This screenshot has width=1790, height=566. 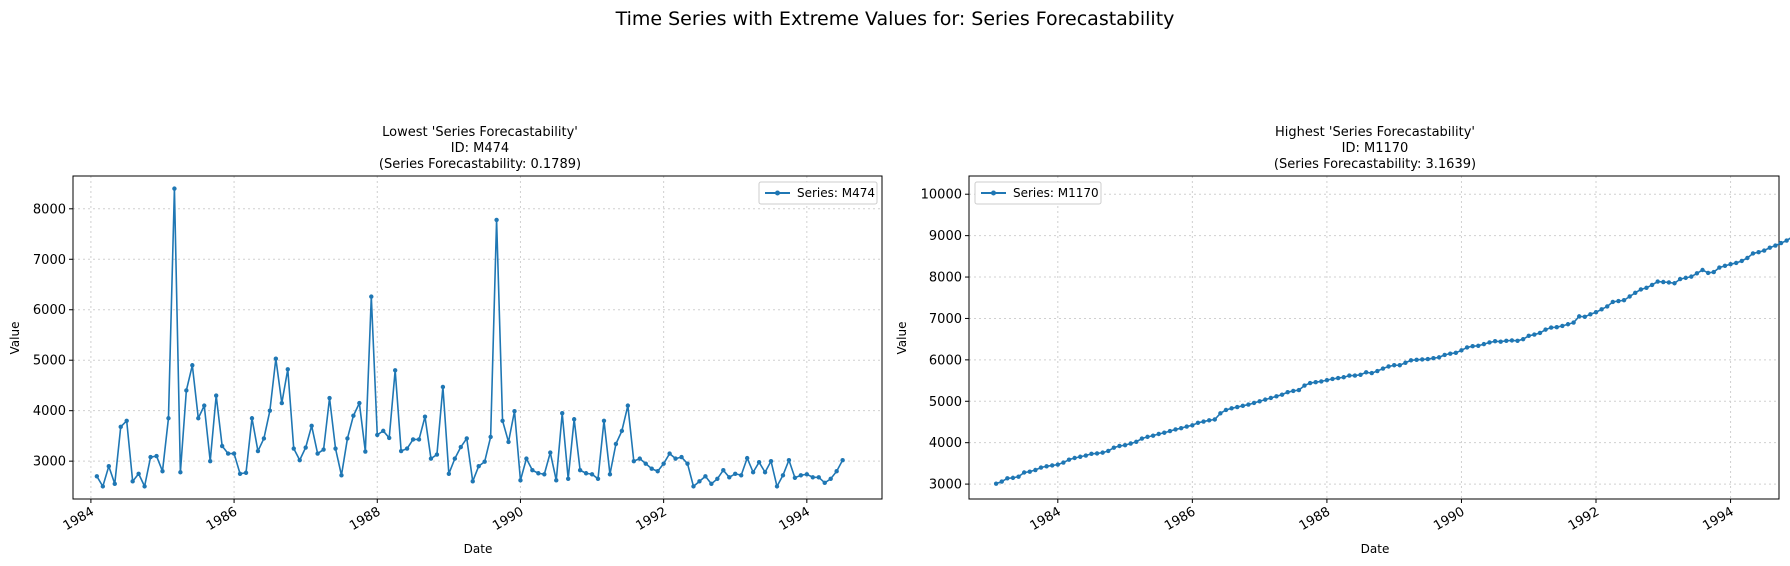 What do you see at coordinates (480, 164) in the screenshot?
I see `left-chart-title-line-3: (Series Forecastability: 0.1789)` at bounding box center [480, 164].